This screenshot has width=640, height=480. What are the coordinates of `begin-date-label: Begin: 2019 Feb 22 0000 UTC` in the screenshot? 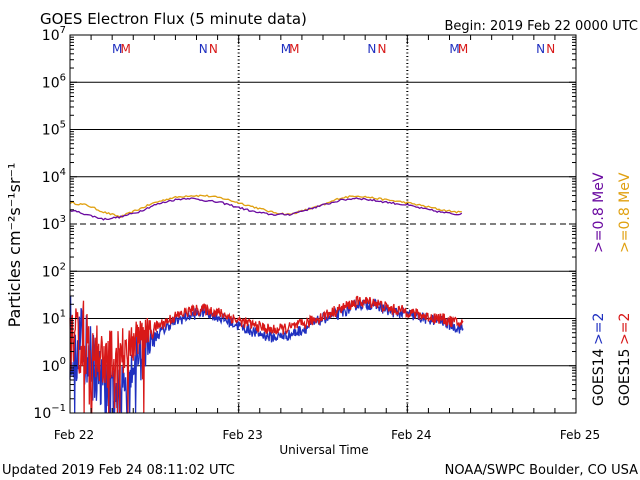 It's located at (541, 26).